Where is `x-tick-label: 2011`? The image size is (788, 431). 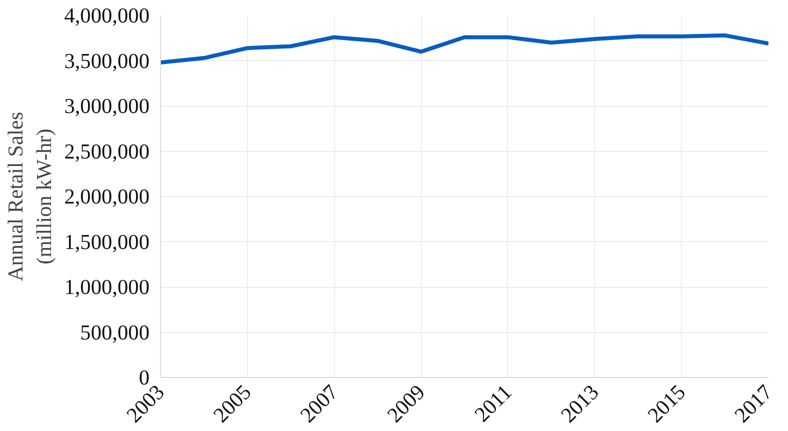
x-tick-label: 2011 is located at coordinates (493, 403).